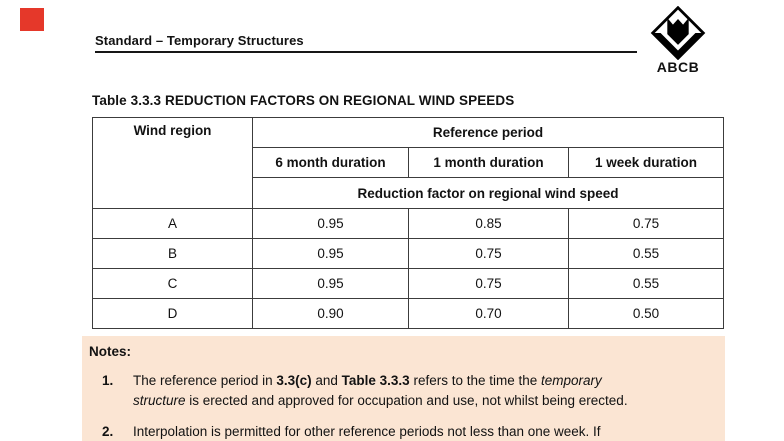 The image size is (784, 441). What do you see at coordinates (488, 132) in the screenshot?
I see `reference-period-header: Reference period` at bounding box center [488, 132].